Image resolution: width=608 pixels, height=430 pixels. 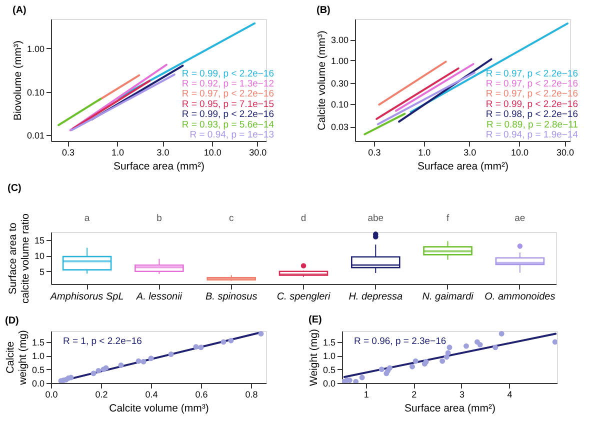 What do you see at coordinates (315, 320) in the screenshot?
I see `chart-title: (E)` at bounding box center [315, 320].